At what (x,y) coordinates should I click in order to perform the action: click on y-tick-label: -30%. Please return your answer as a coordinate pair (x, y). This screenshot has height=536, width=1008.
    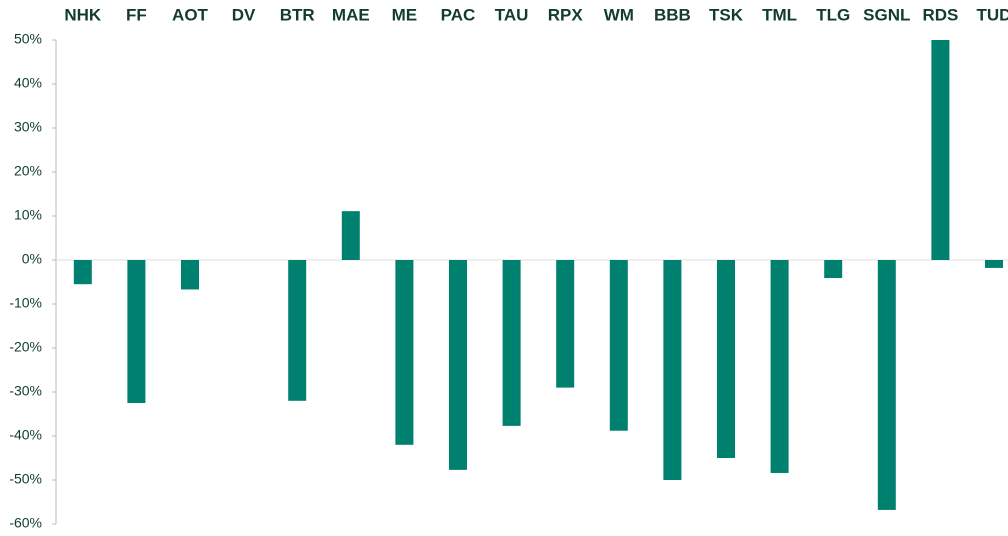
    Looking at the image, I should click on (25, 391).